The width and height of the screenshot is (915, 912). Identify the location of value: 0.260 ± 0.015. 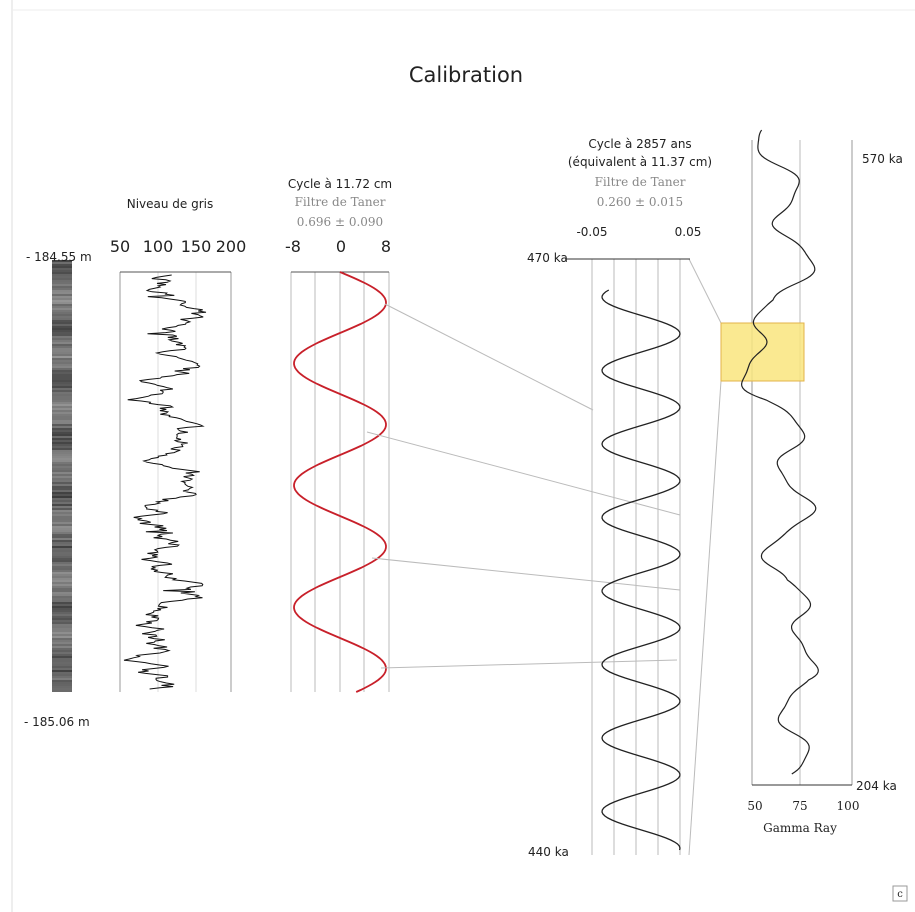
(640, 202).